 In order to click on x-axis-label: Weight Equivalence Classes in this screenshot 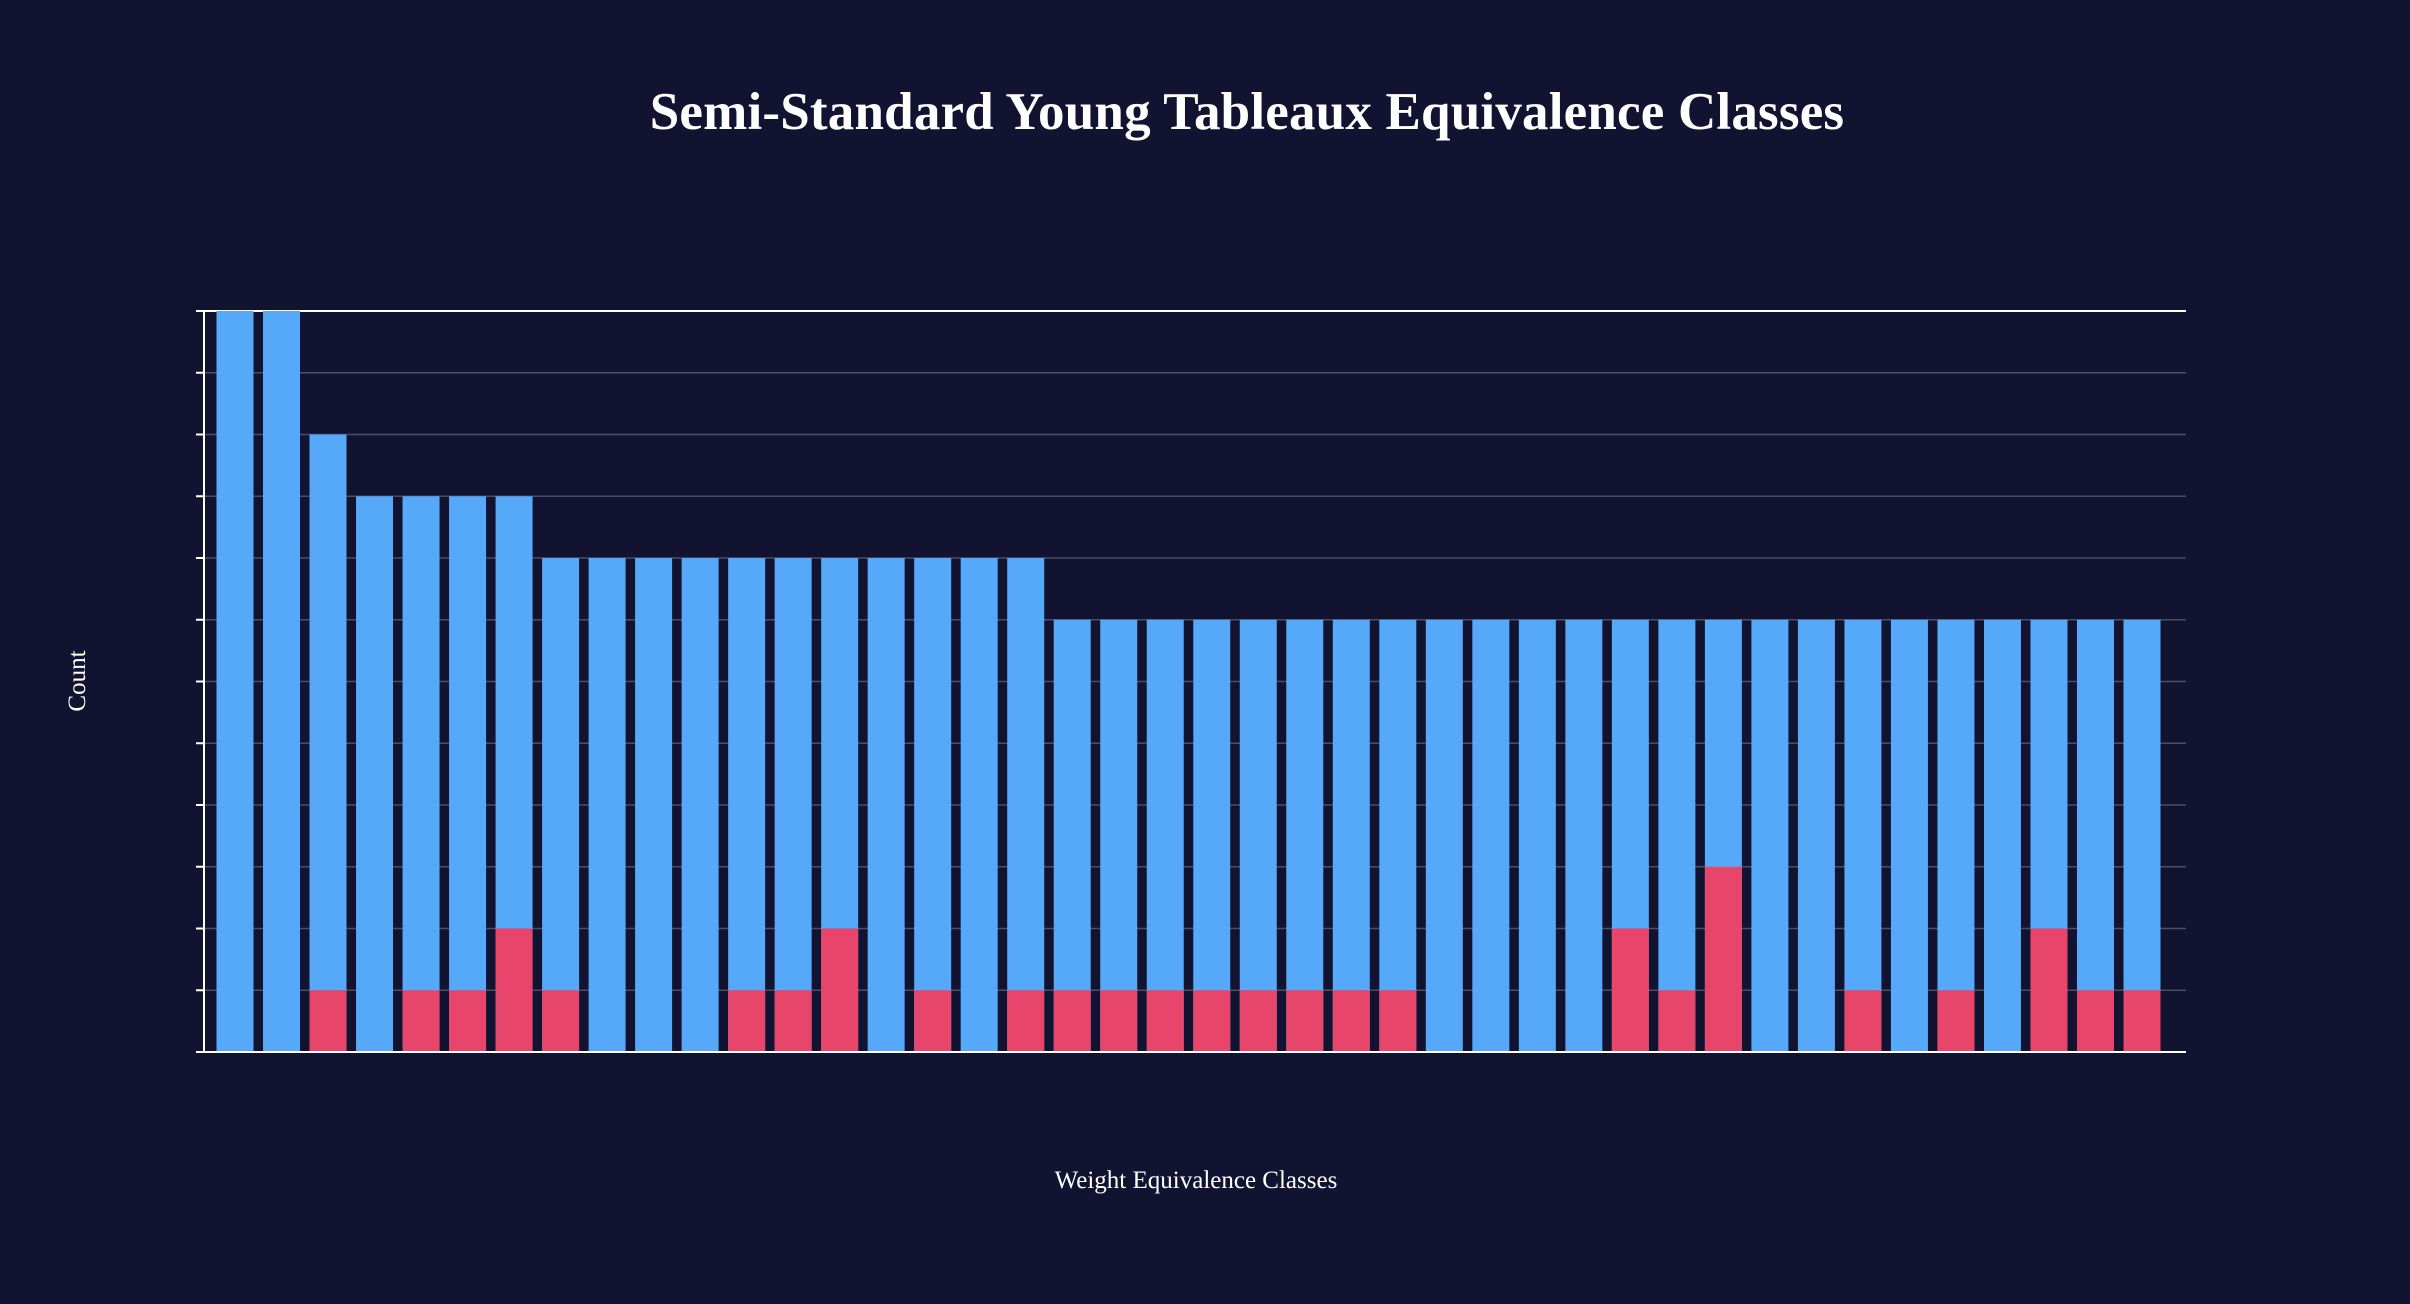, I will do `click(1196, 1180)`.